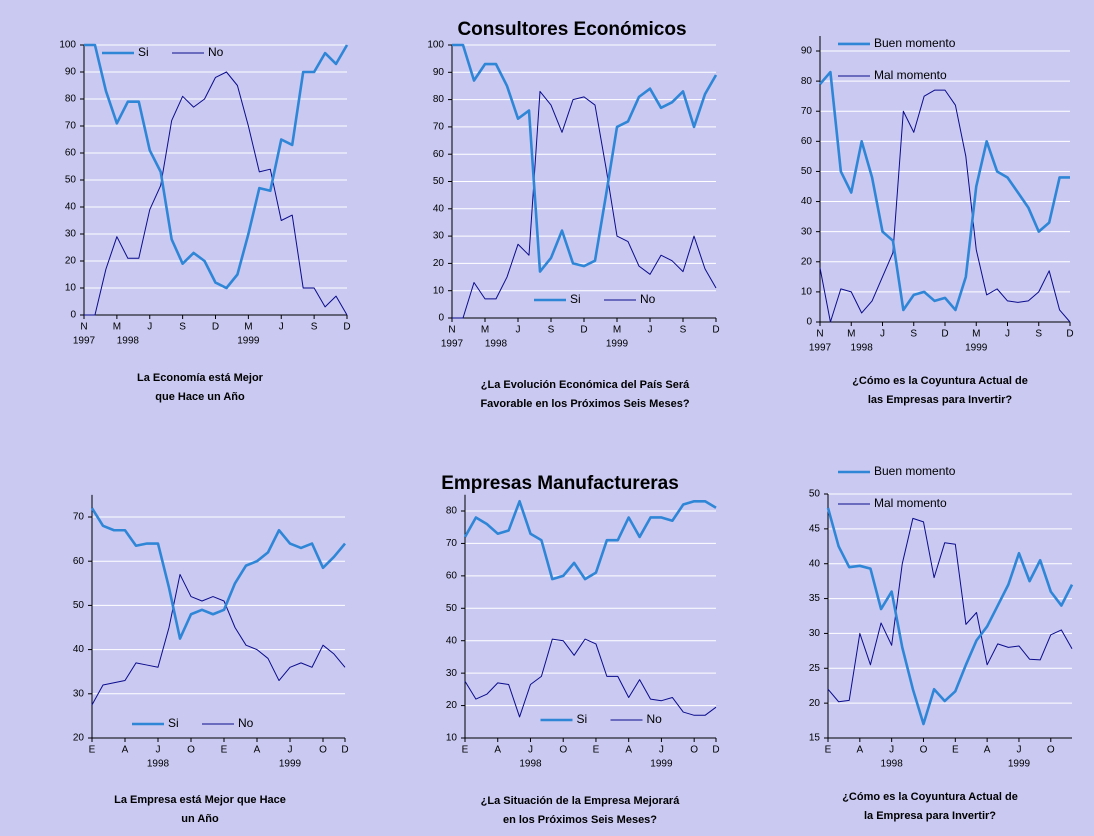  Describe the element at coordinates (200, 800) in the screenshot. I see `chart-caption: La Empresa está Mejor que Hace` at that location.